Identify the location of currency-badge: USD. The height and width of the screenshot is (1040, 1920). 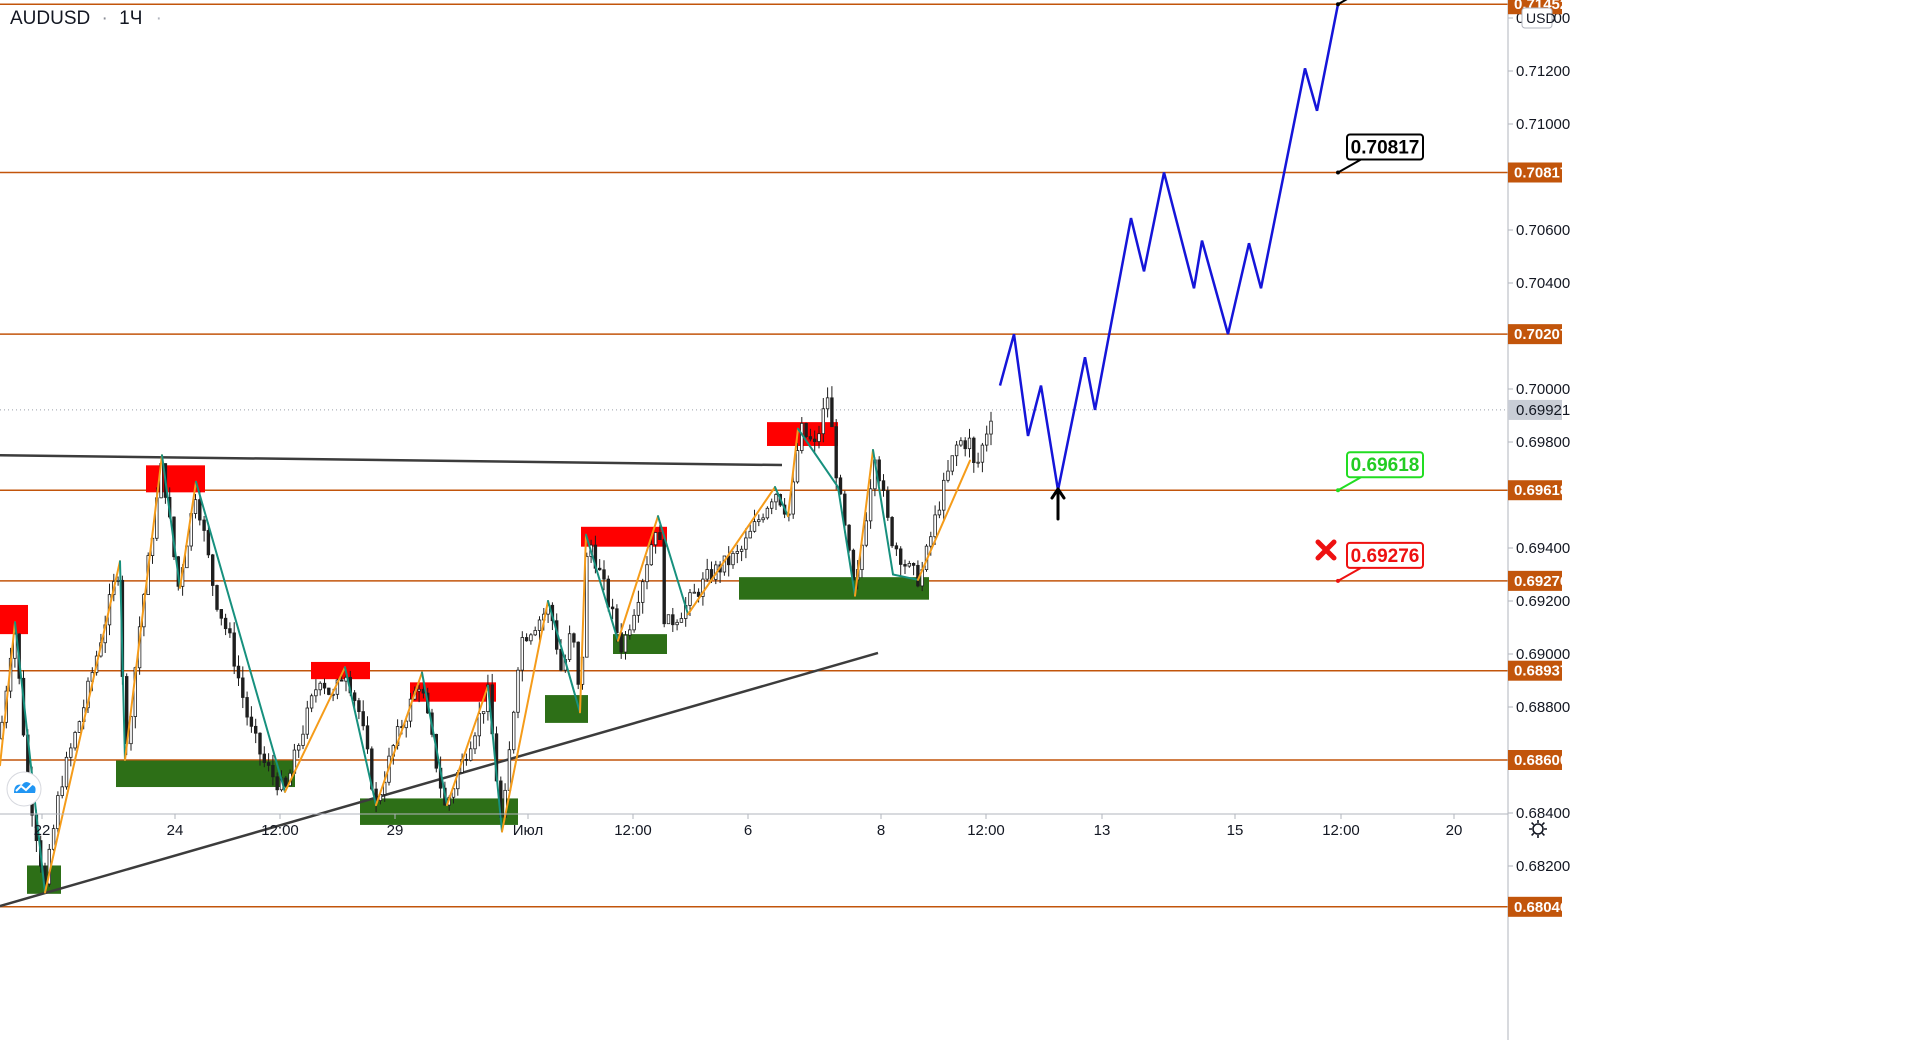
(1538, 18).